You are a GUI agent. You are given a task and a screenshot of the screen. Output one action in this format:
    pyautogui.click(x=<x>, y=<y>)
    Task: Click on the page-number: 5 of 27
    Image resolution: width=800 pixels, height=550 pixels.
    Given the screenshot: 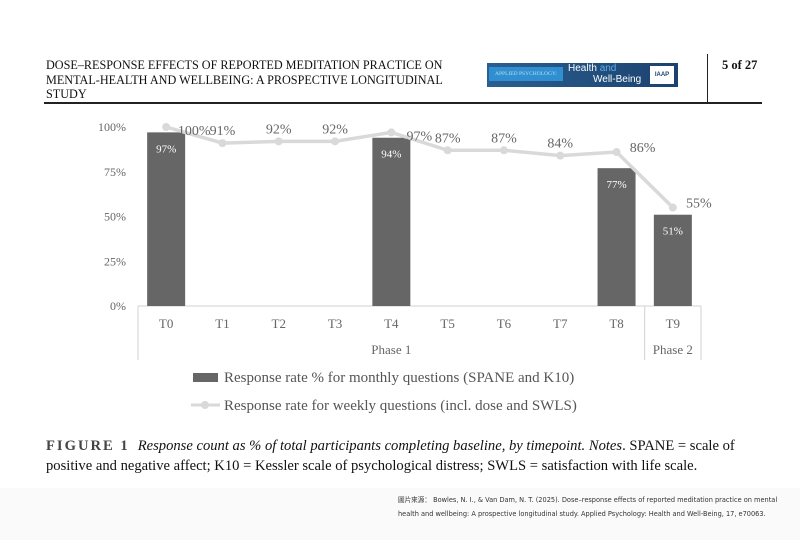 What is the action you would take?
    pyautogui.click(x=740, y=65)
    